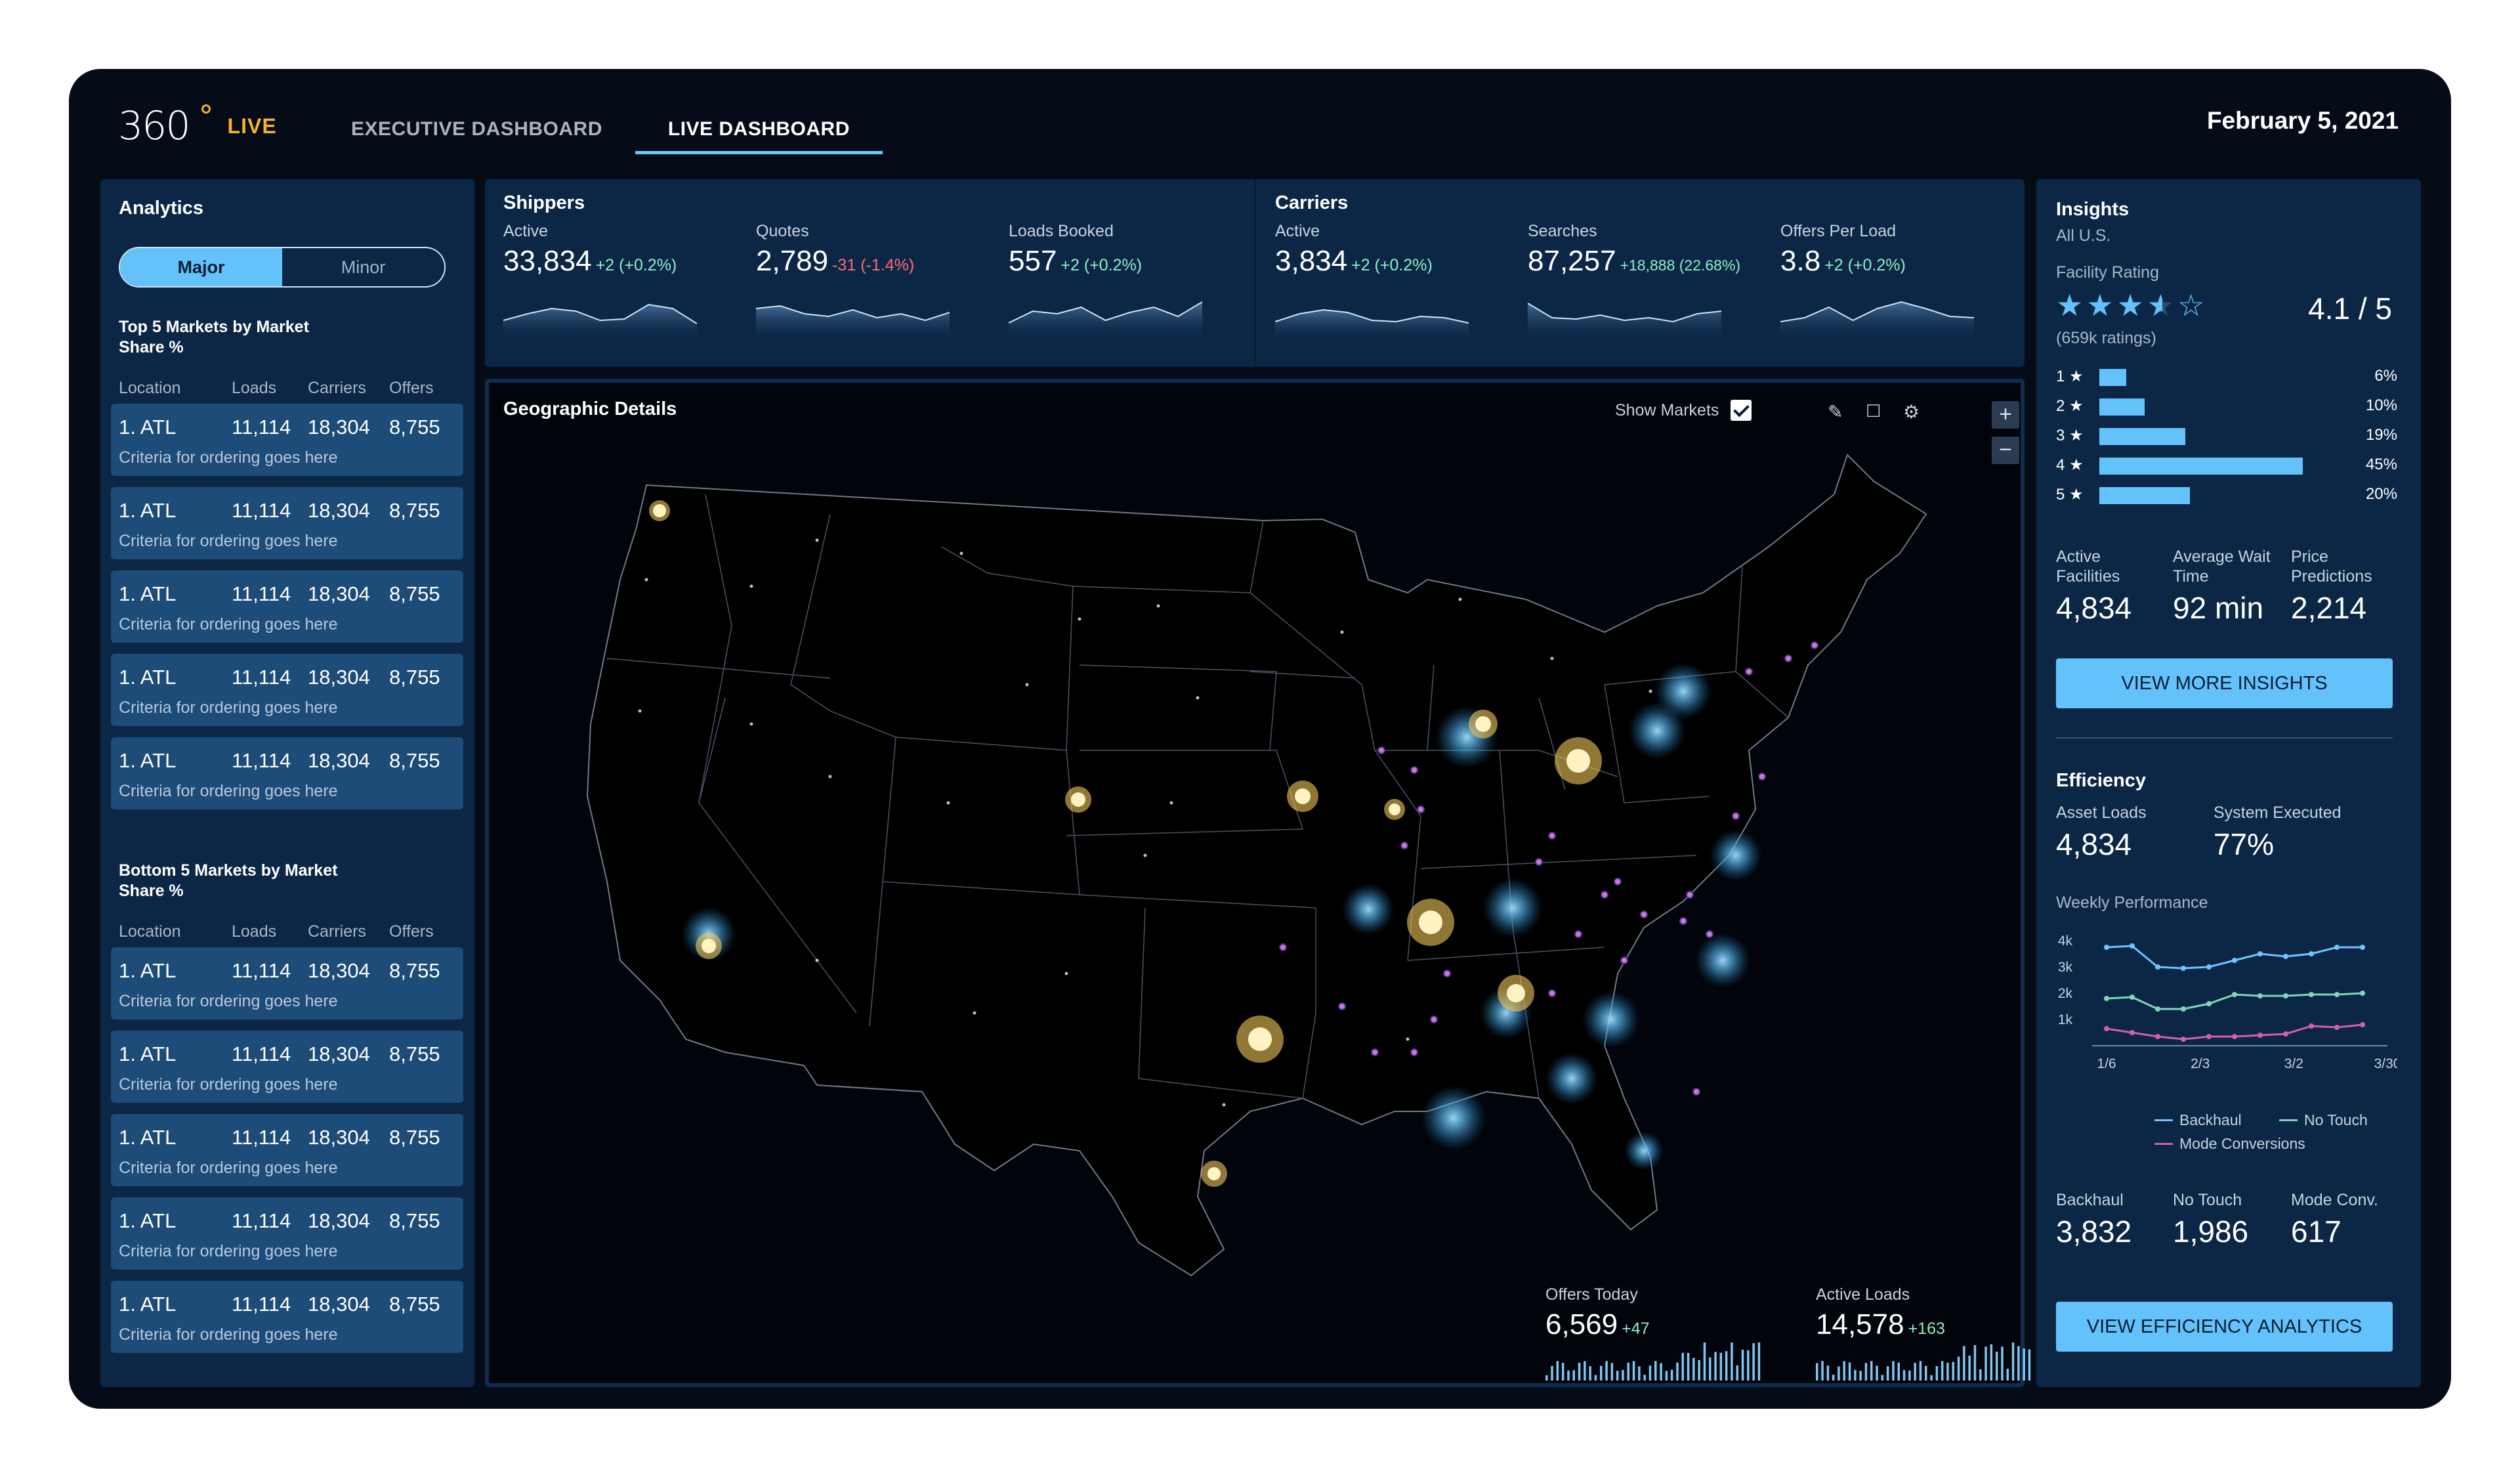  What do you see at coordinates (2224, 1327) in the screenshot?
I see `view-efficiency-analytics-button: VIEW EFFICIENCY ANALYTICS` at bounding box center [2224, 1327].